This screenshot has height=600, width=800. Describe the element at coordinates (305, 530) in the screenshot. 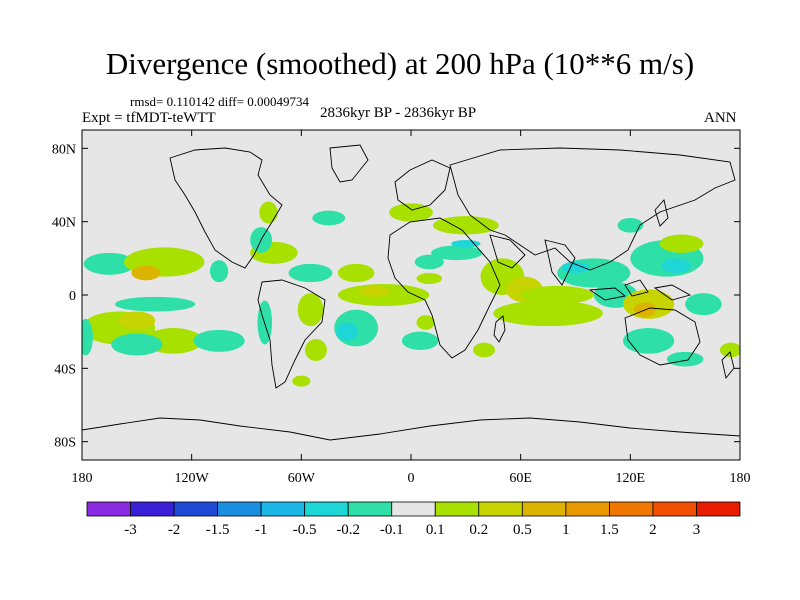

I see `colorbar-label: -0.5` at that location.